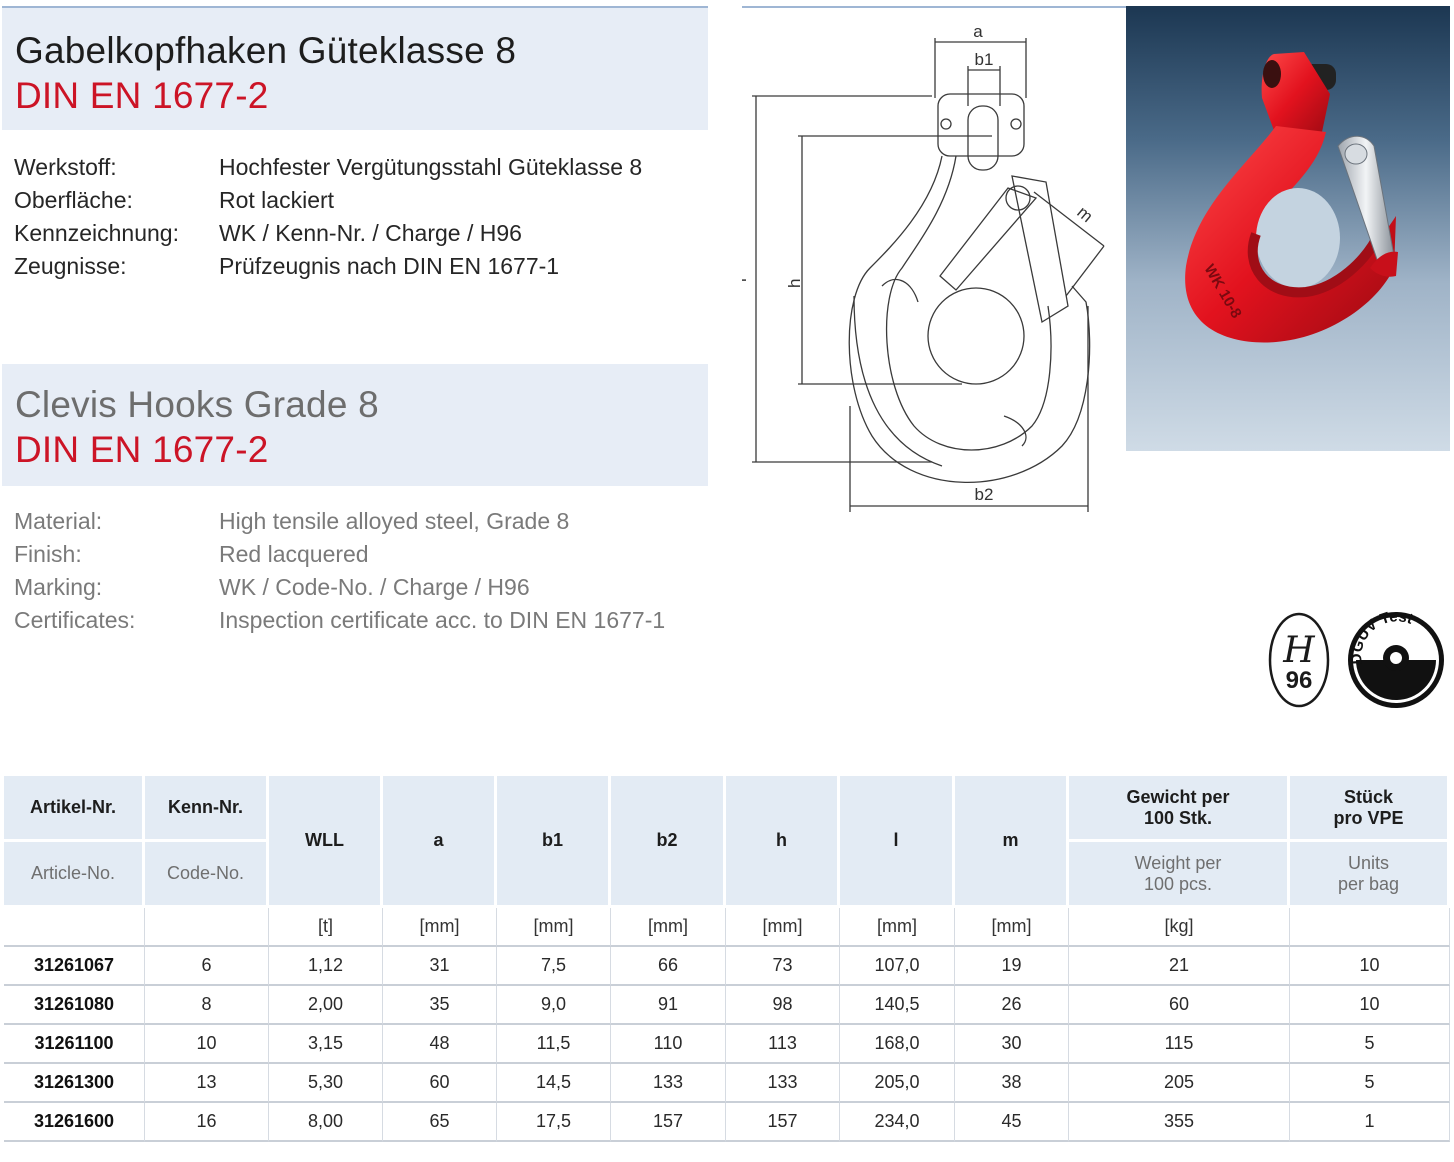  What do you see at coordinates (74, 1122) in the screenshot?
I see `article-number-cell: 31261600` at bounding box center [74, 1122].